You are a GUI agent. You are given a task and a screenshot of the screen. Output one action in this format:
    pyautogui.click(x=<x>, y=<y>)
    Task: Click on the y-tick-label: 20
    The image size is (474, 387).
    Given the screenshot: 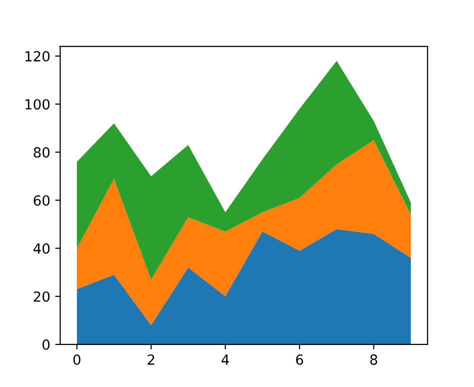 What is the action you would take?
    pyautogui.click(x=42, y=296)
    